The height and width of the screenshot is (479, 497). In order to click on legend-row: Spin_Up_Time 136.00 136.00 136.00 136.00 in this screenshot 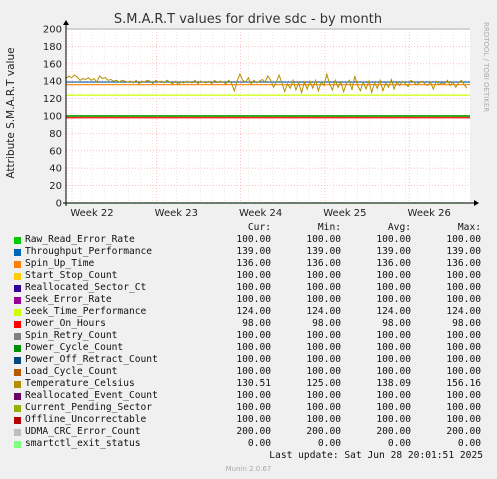, I will do `click(250, 264)`.